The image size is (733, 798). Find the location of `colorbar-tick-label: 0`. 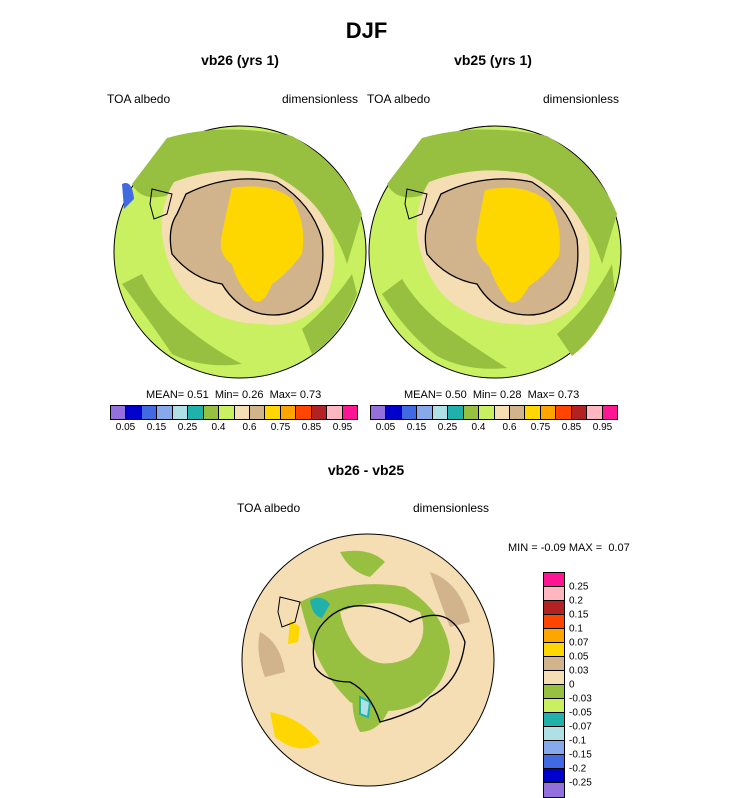

colorbar-tick-label: 0 is located at coordinates (572, 685).